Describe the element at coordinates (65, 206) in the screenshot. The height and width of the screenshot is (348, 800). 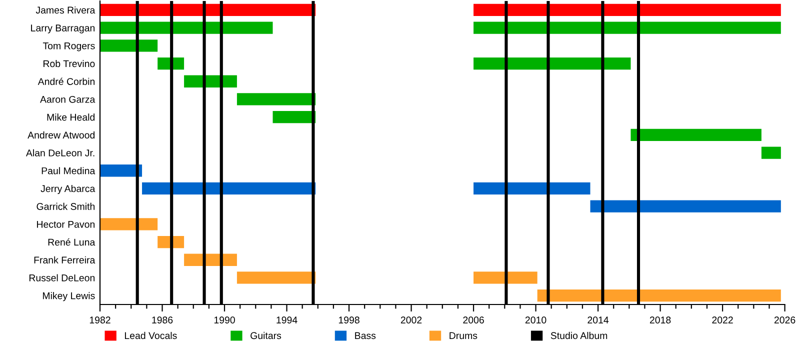
I see `y-tick-label: Garrick Smith` at that location.